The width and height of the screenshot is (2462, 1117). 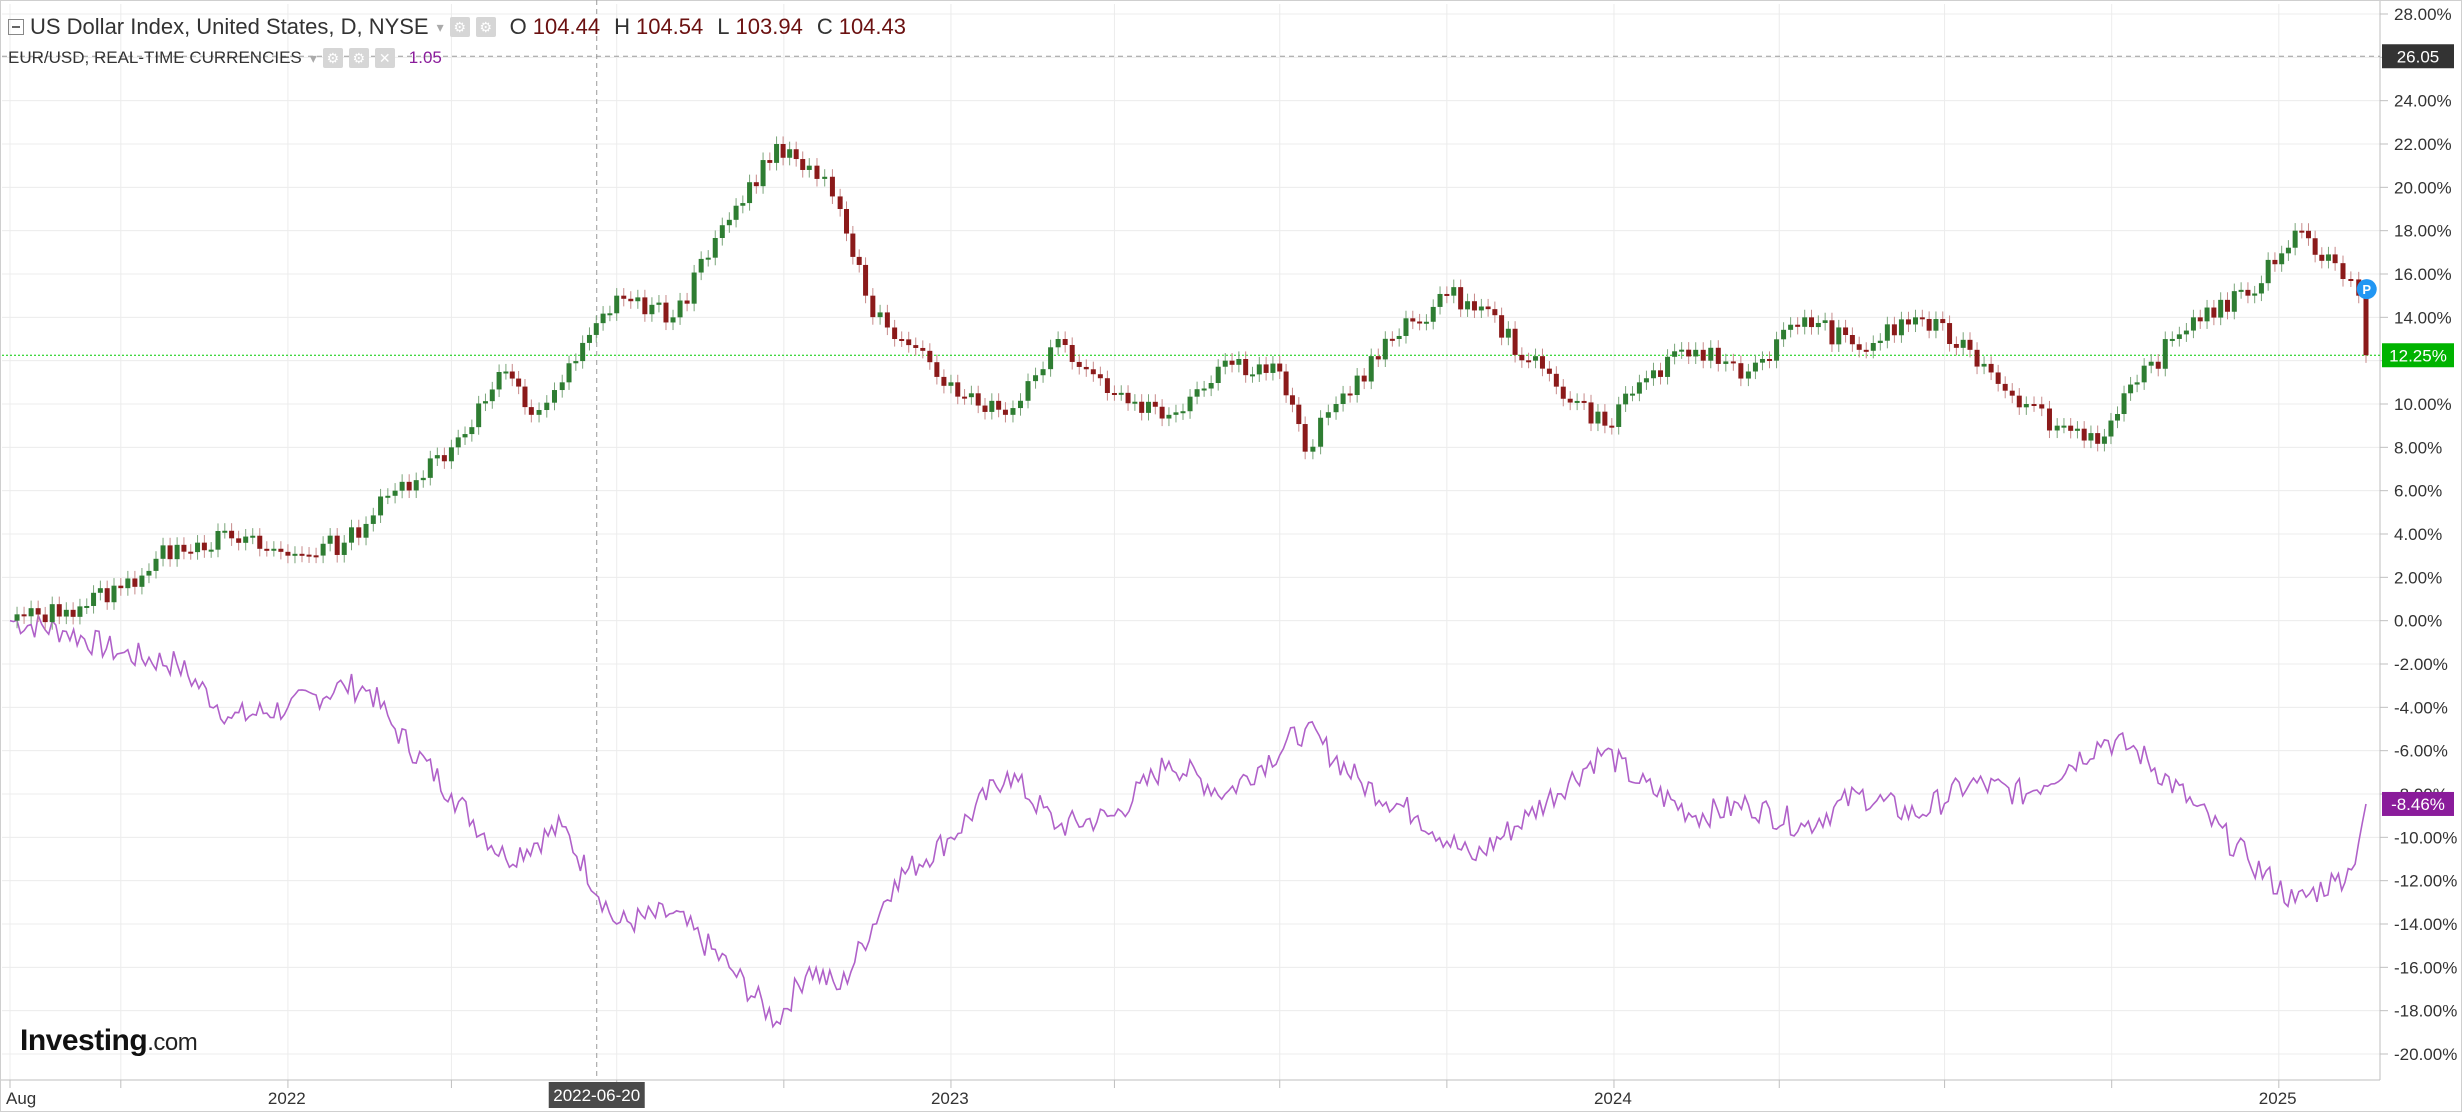 I want to click on x-tick-label: 2023, so click(x=950, y=1098).